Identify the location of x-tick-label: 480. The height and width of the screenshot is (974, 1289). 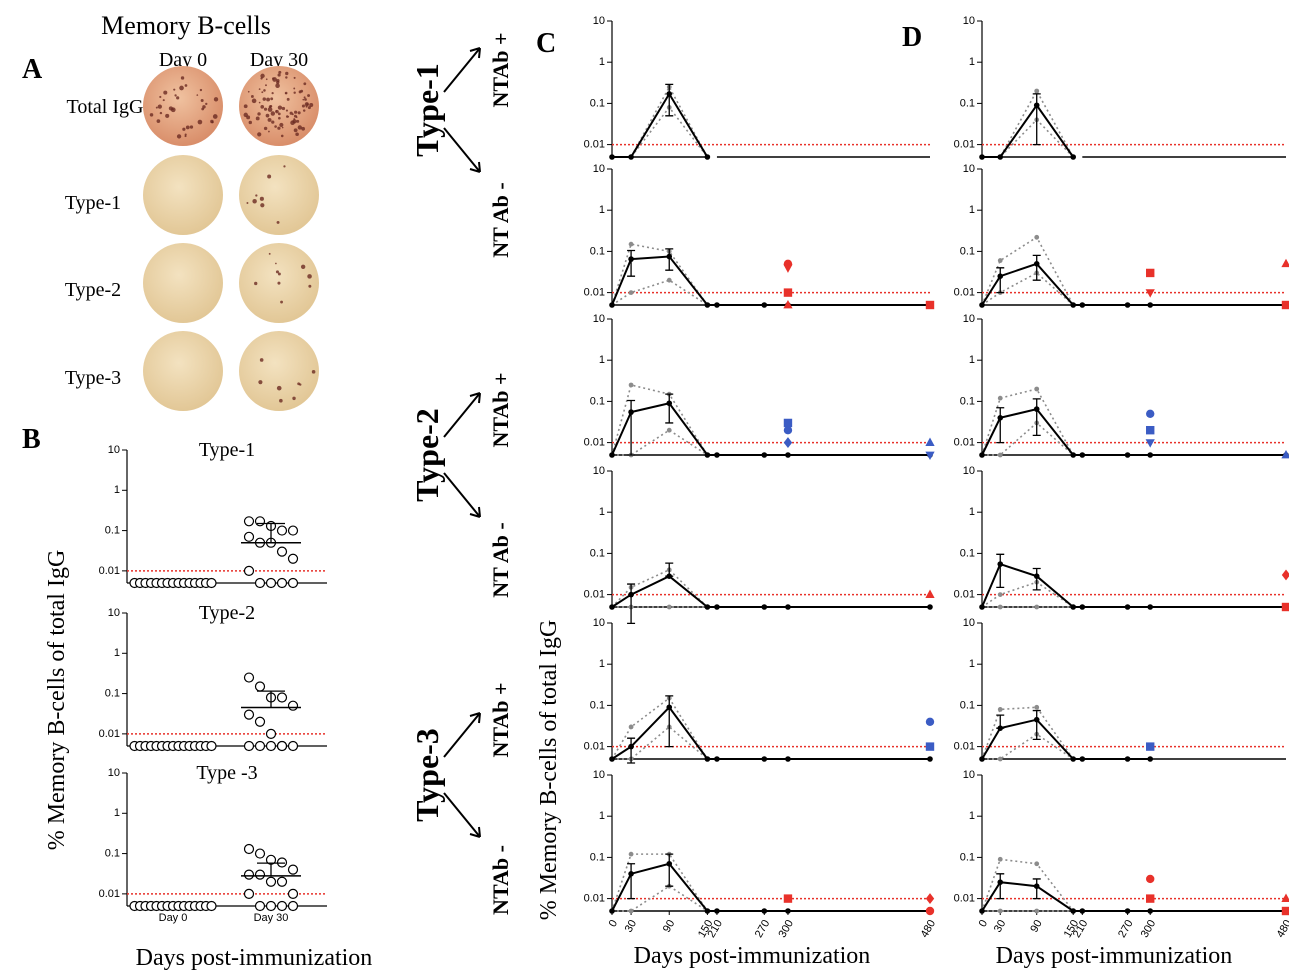
(1282, 929).